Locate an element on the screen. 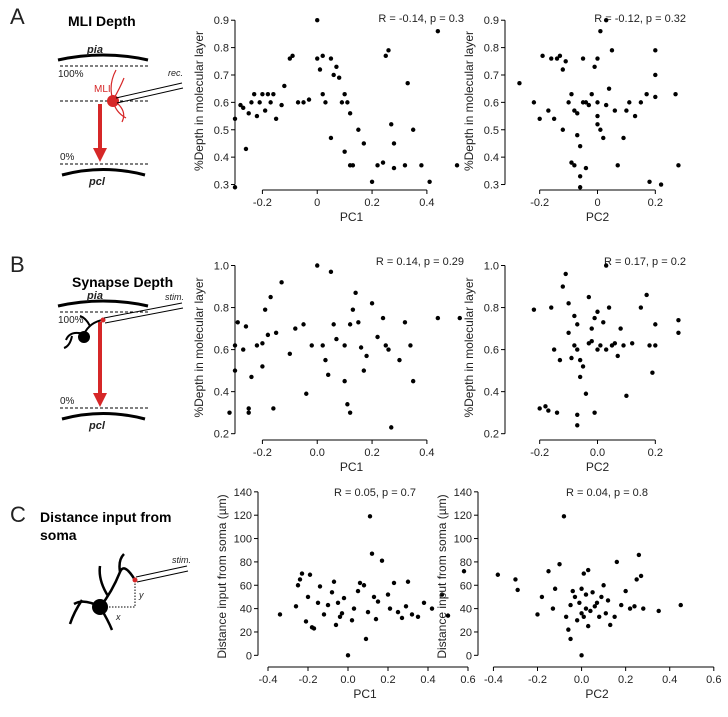 The width and height of the screenshot is (728, 717). annotation: R = 0.17, p = 0.2 is located at coordinates (645, 262).